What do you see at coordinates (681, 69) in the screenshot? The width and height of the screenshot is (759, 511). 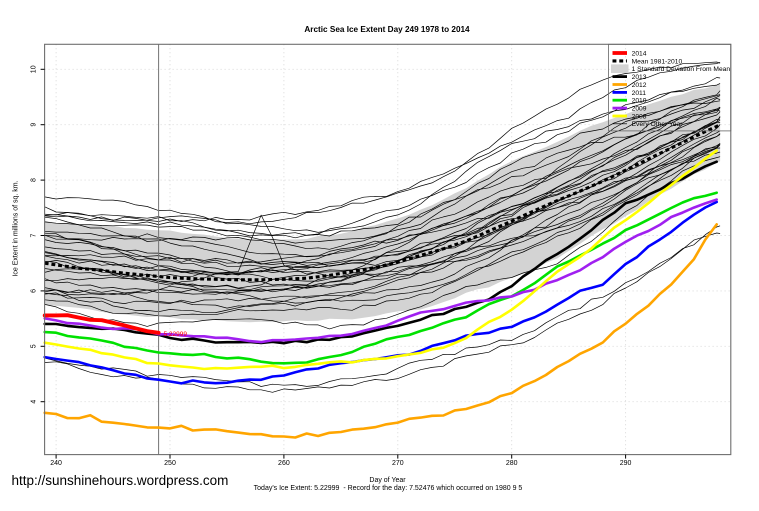 I see `svg-text: 1 Standard Deviation From Mean` at bounding box center [681, 69].